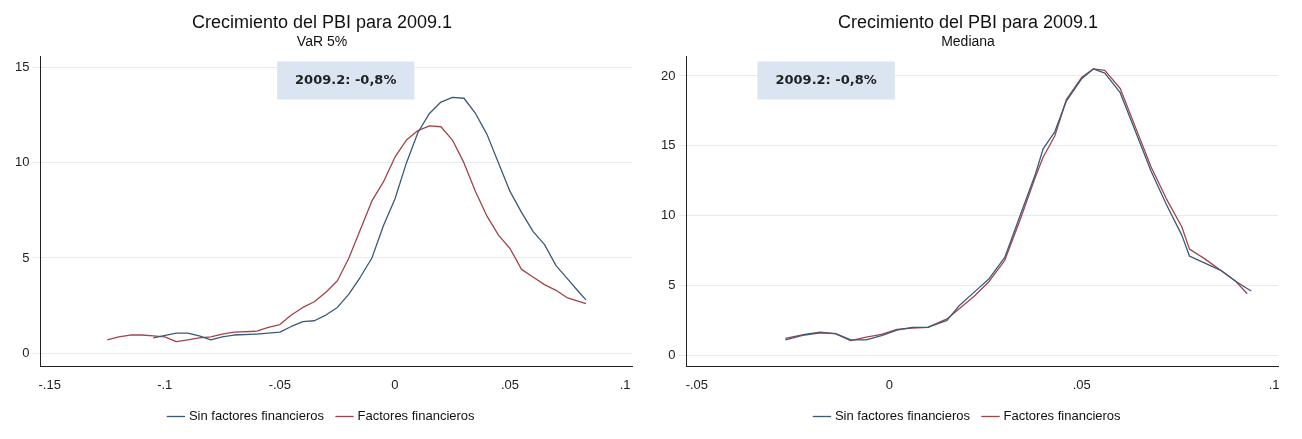 The height and width of the screenshot is (439, 1302). Describe the element at coordinates (49, 384) in the screenshot. I see `x-tick-label: -.15` at that location.